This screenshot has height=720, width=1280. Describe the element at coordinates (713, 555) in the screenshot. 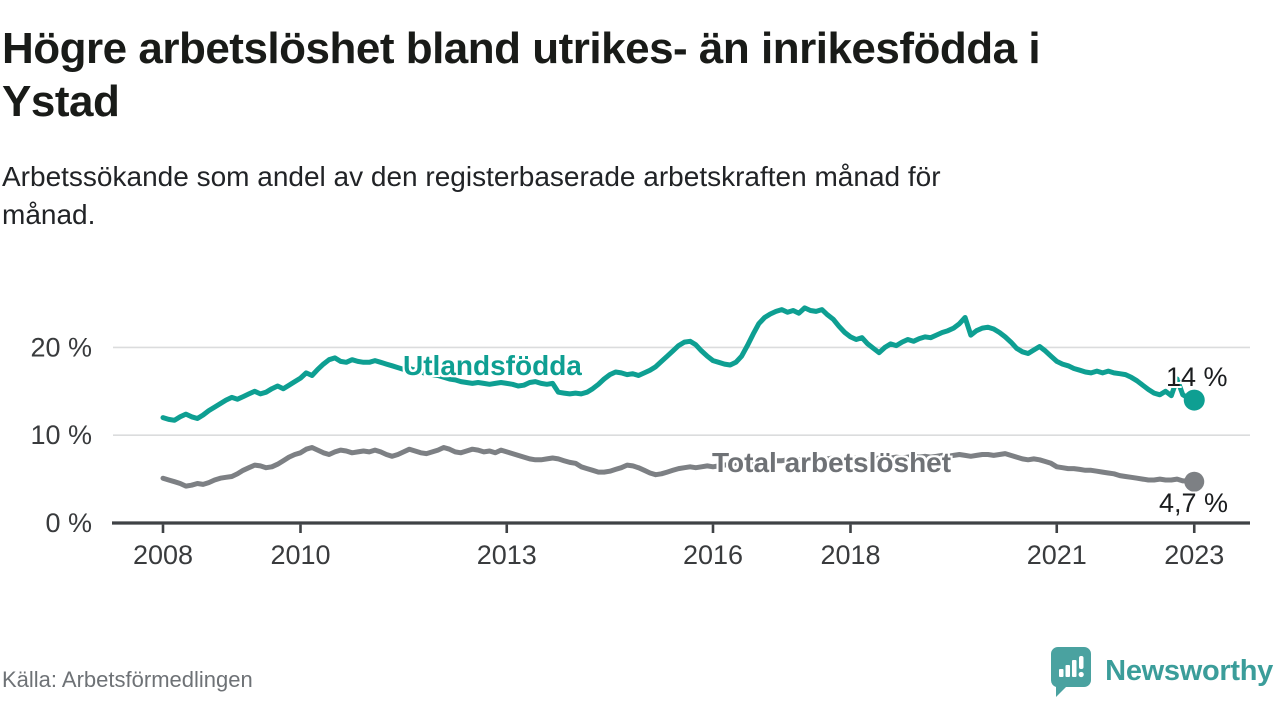

I see `x-axis-label: 2016` at that location.